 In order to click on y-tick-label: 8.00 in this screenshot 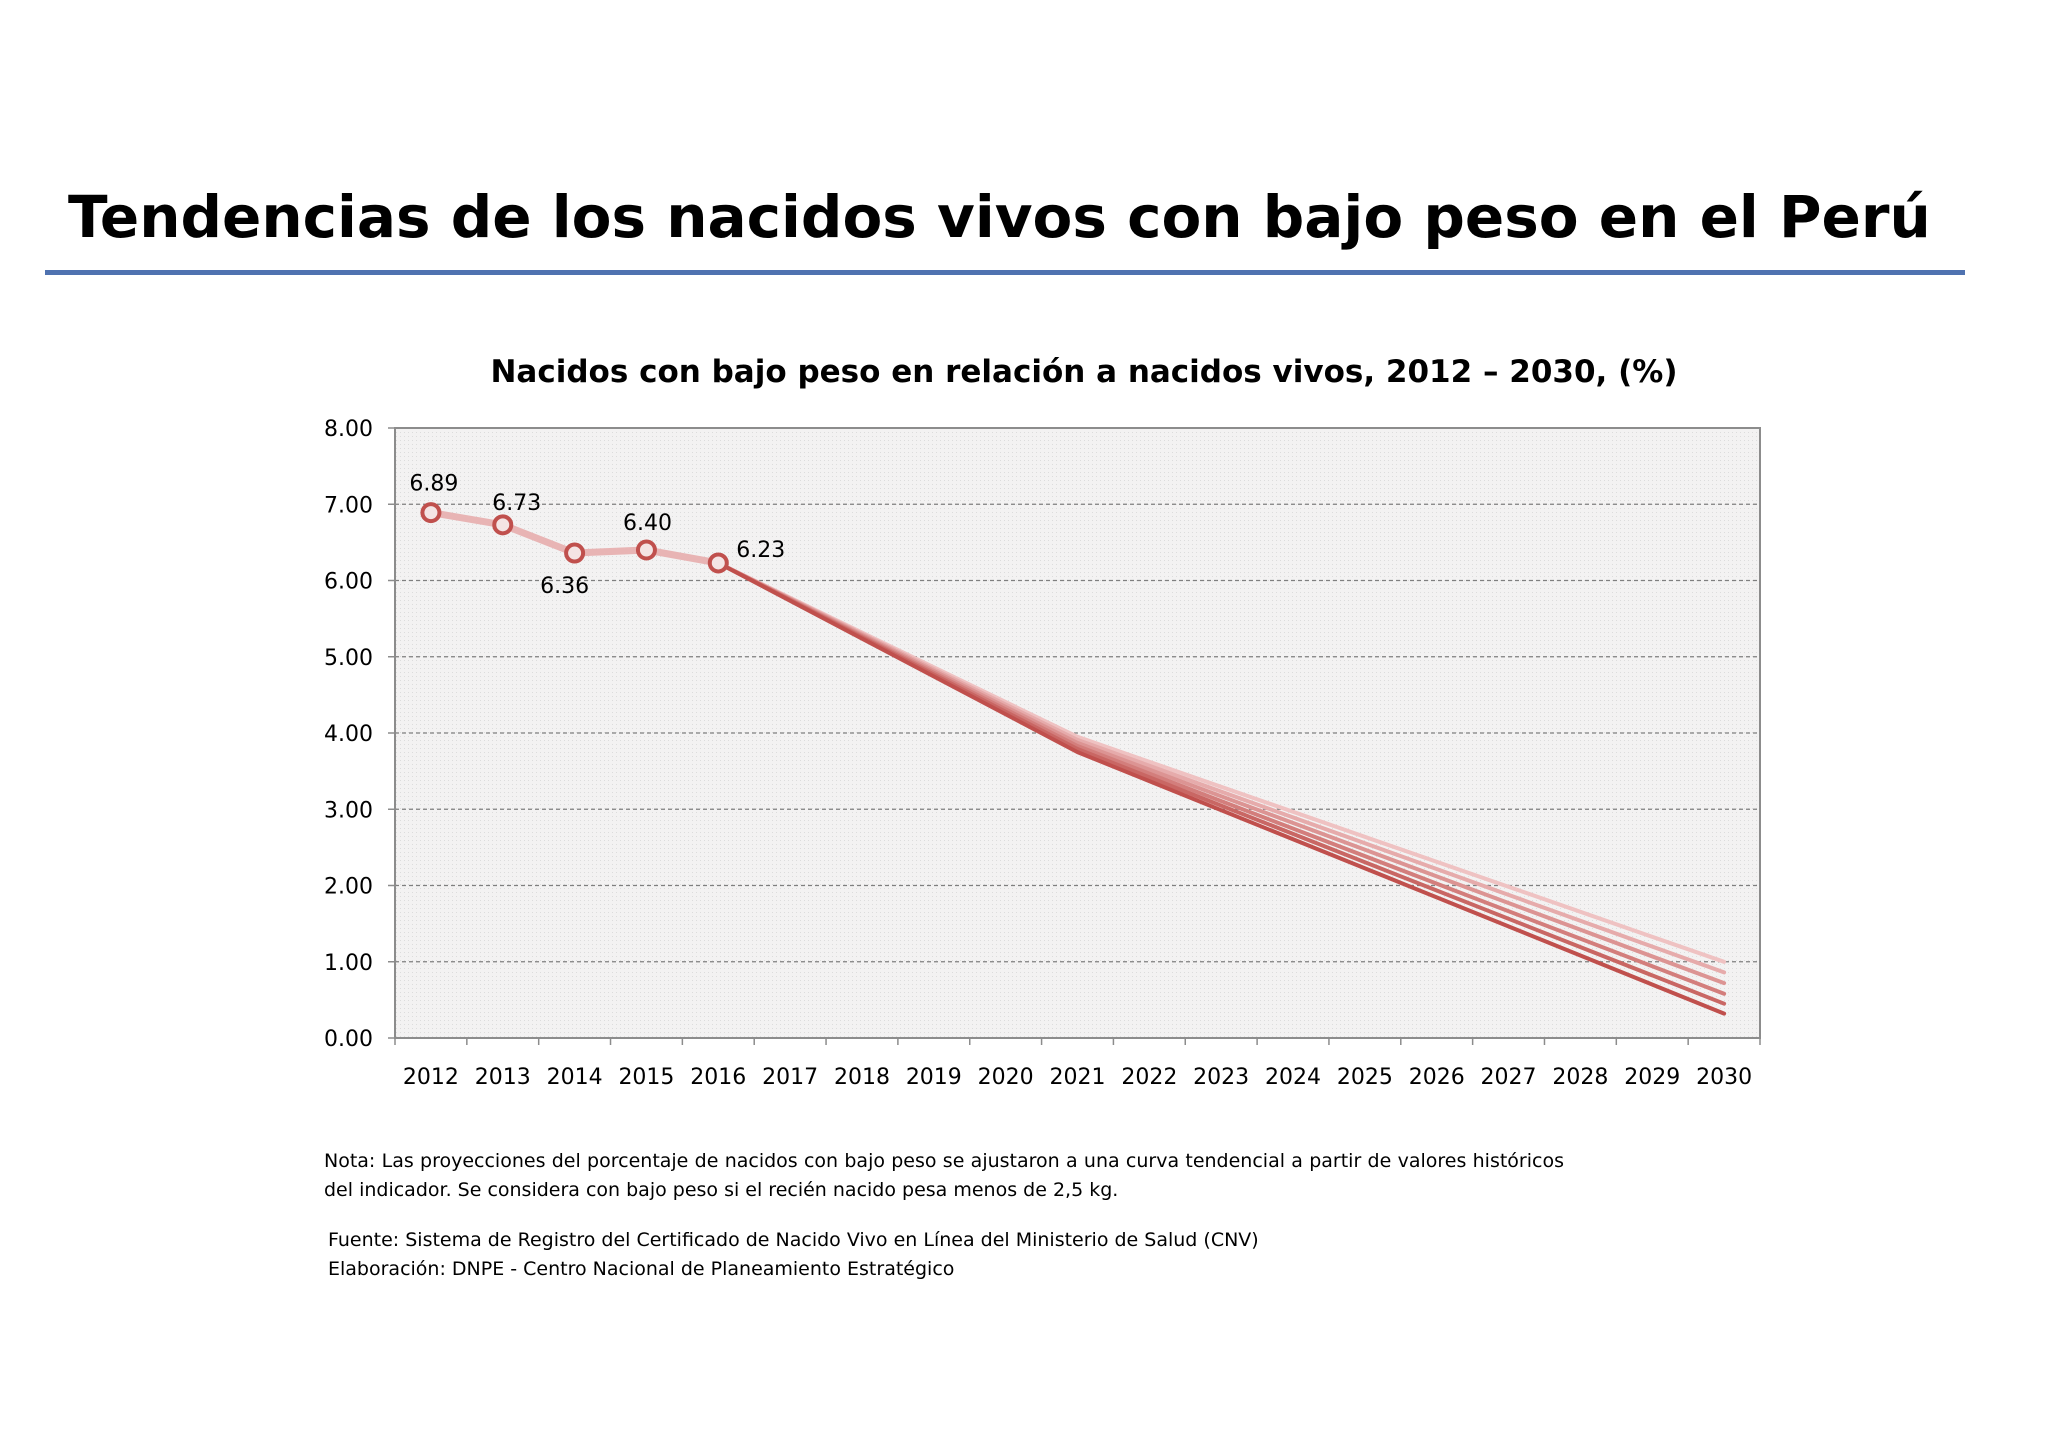, I will do `click(348, 429)`.